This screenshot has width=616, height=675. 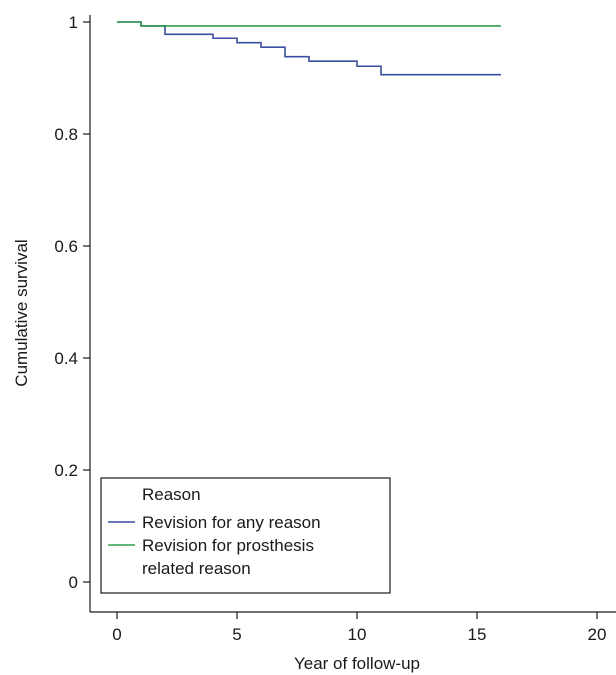 What do you see at coordinates (236, 634) in the screenshot?
I see `x-tick-label: 5` at bounding box center [236, 634].